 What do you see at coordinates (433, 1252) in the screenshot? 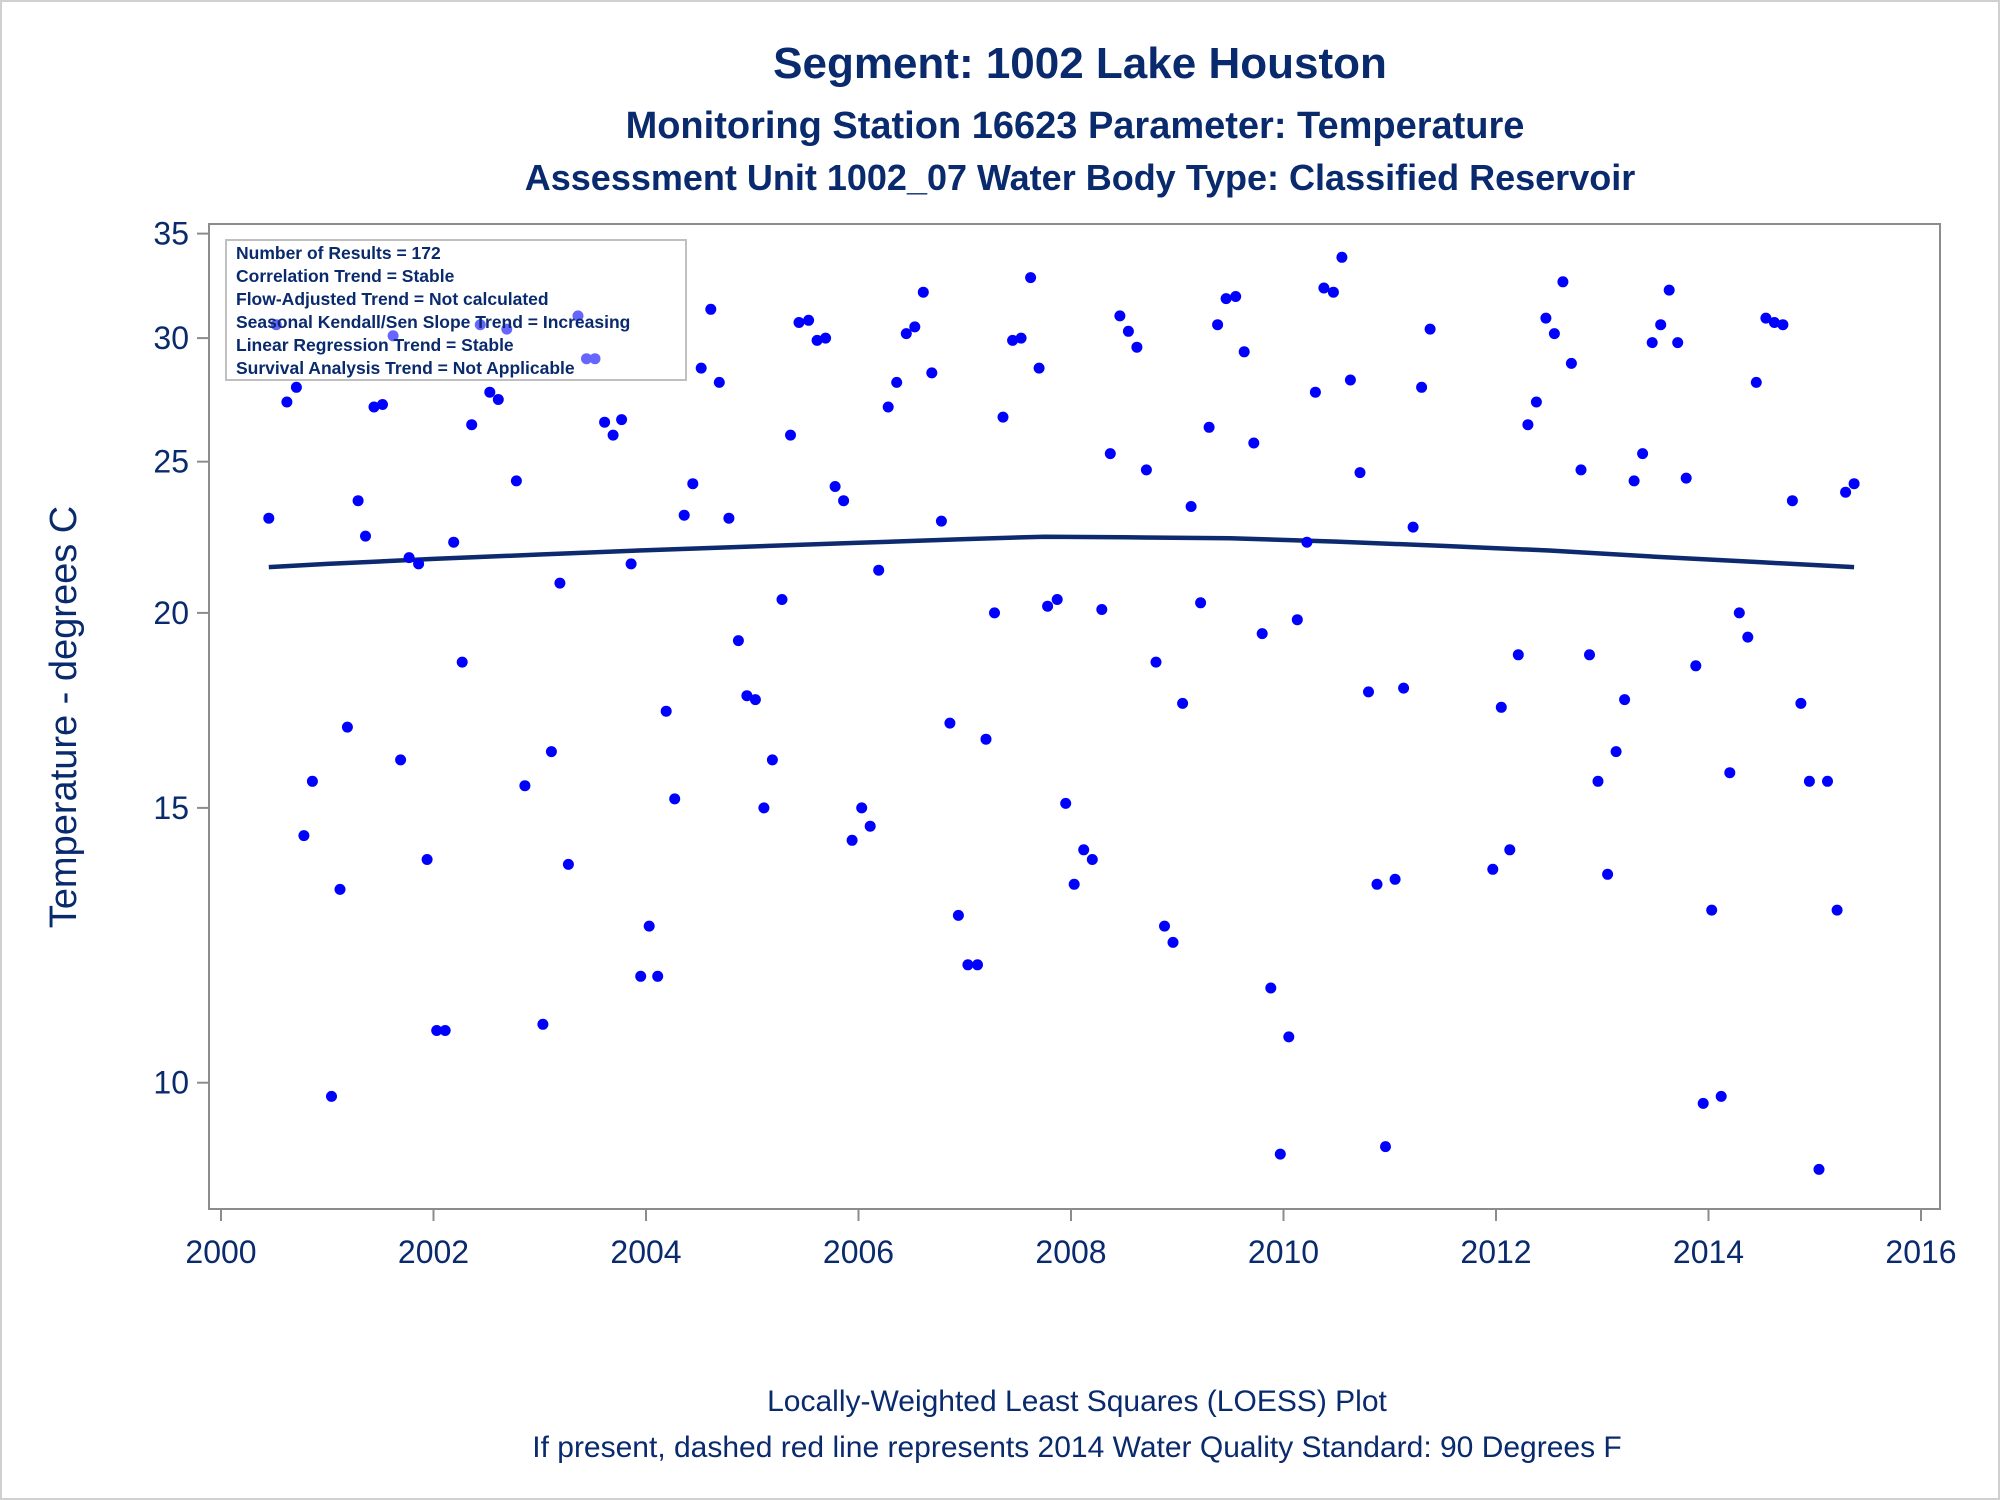
I see `x-tick-label: 2002` at bounding box center [433, 1252].